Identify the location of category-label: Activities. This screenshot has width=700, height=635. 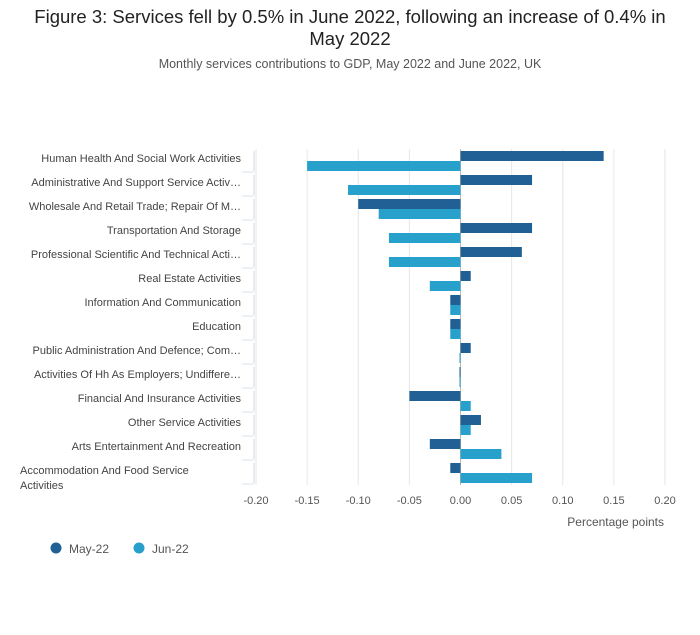
(42, 486).